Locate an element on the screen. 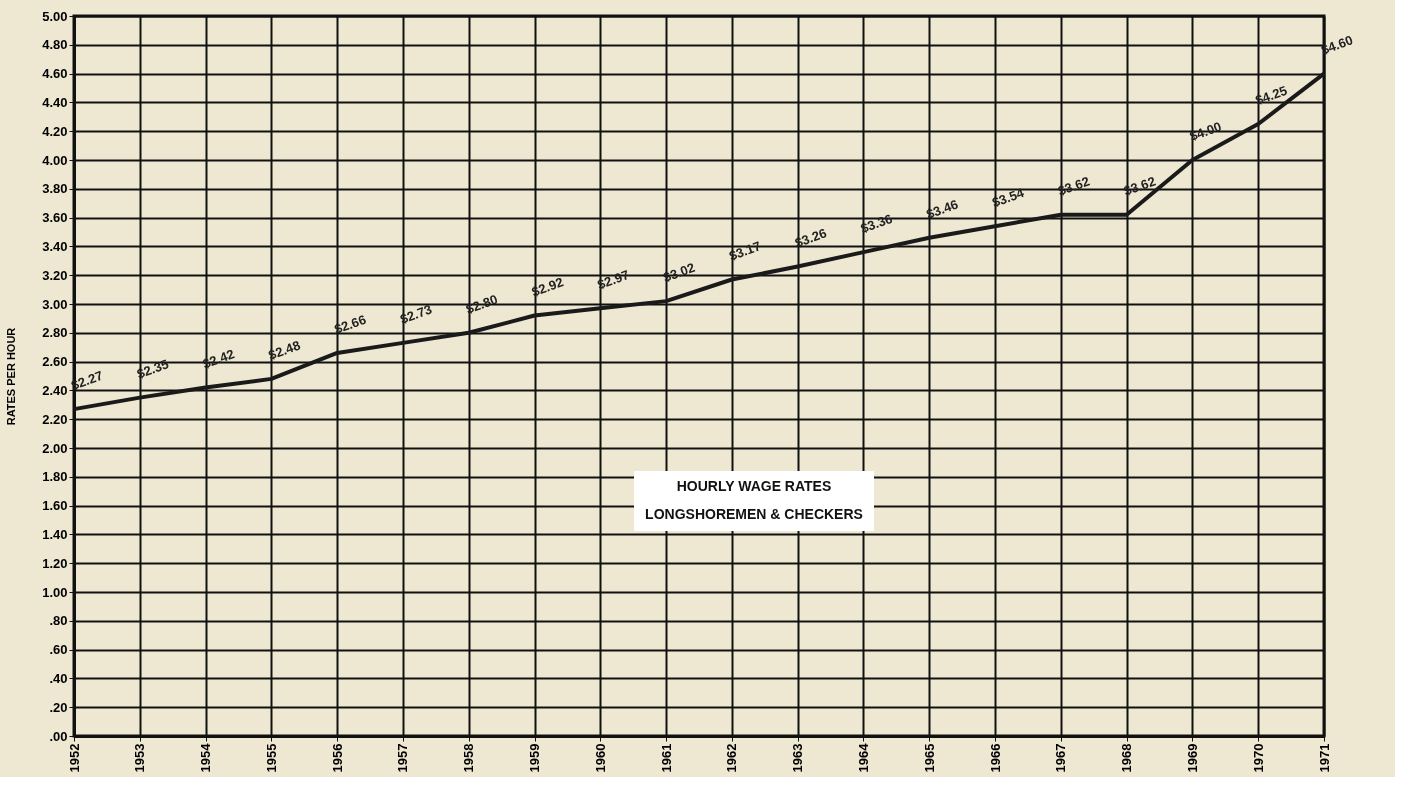  y-tick-label: 4.40 is located at coordinates (55, 102).